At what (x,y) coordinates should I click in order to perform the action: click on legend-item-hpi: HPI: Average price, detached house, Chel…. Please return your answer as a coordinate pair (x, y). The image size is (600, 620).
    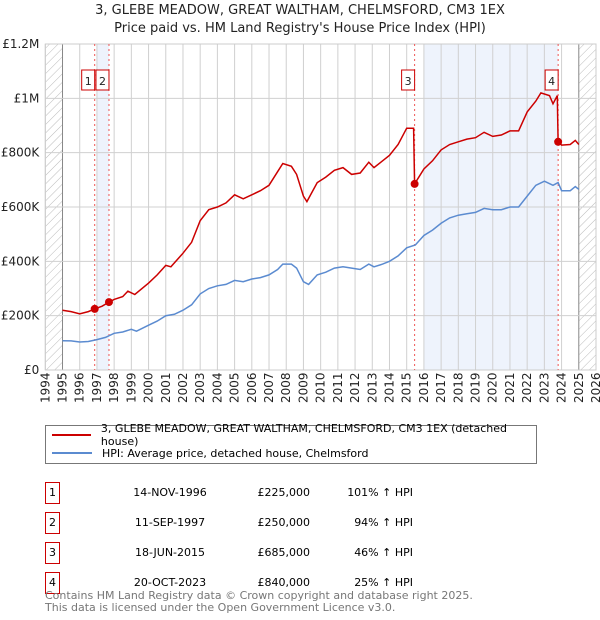
    Looking at the image, I should click on (210, 453).